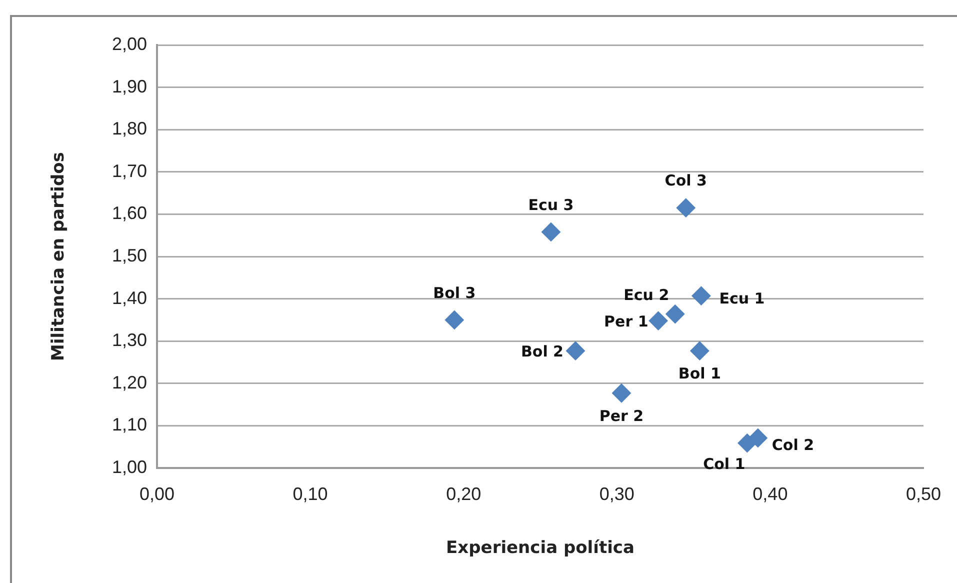 Image resolution: width=957 pixels, height=583 pixels. I want to click on annotation: Ecu 3, so click(551, 205).